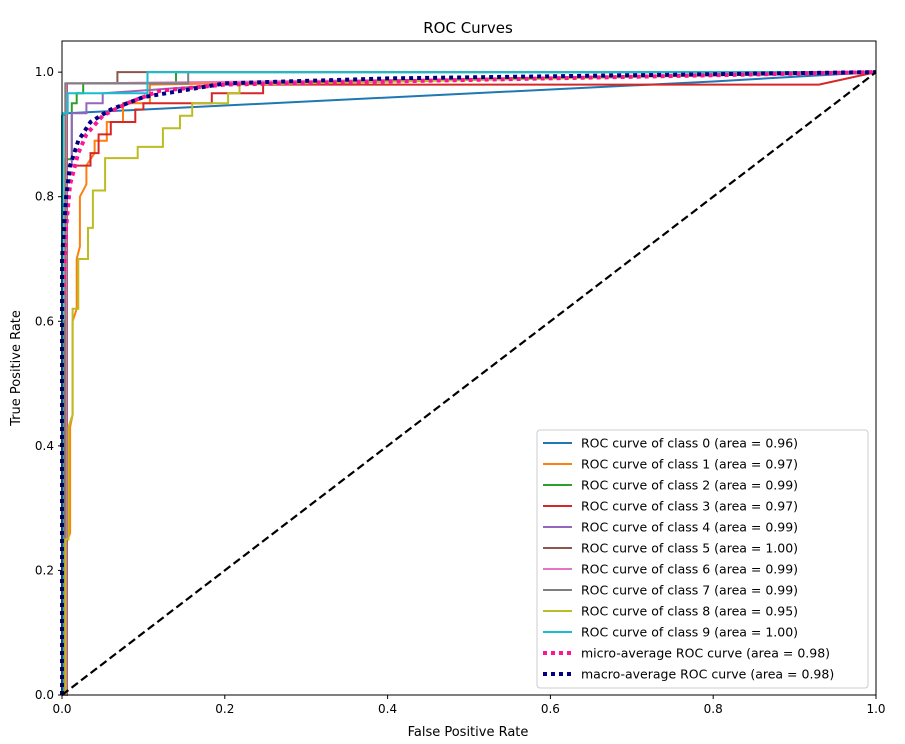 The width and height of the screenshot is (905, 744). What do you see at coordinates (44, 321) in the screenshot?
I see `y-tick-label: 0.6` at bounding box center [44, 321].